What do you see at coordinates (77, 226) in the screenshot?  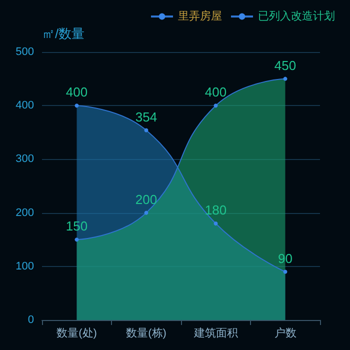 I see `data-label: 150` at bounding box center [77, 226].